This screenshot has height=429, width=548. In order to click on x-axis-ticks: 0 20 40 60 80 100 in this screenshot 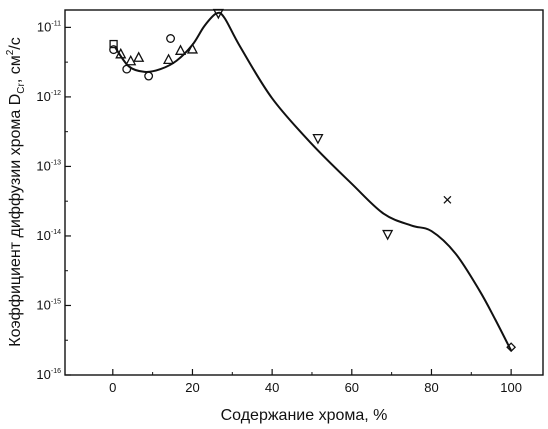, I will do `click(315, 382)`.